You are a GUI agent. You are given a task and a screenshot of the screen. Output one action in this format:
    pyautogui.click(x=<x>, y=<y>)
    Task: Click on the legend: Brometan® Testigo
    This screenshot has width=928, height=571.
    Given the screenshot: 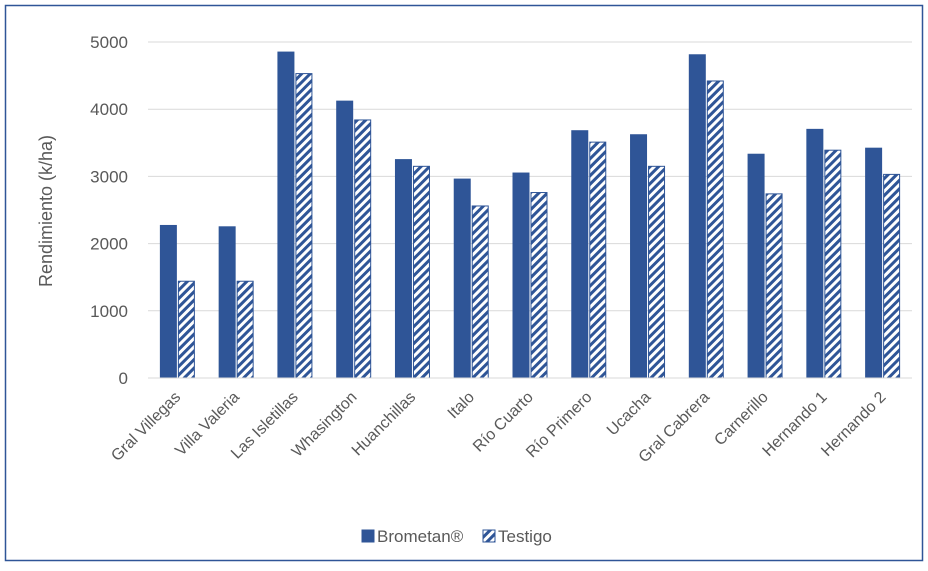 What is the action you would take?
    pyautogui.click(x=456, y=536)
    